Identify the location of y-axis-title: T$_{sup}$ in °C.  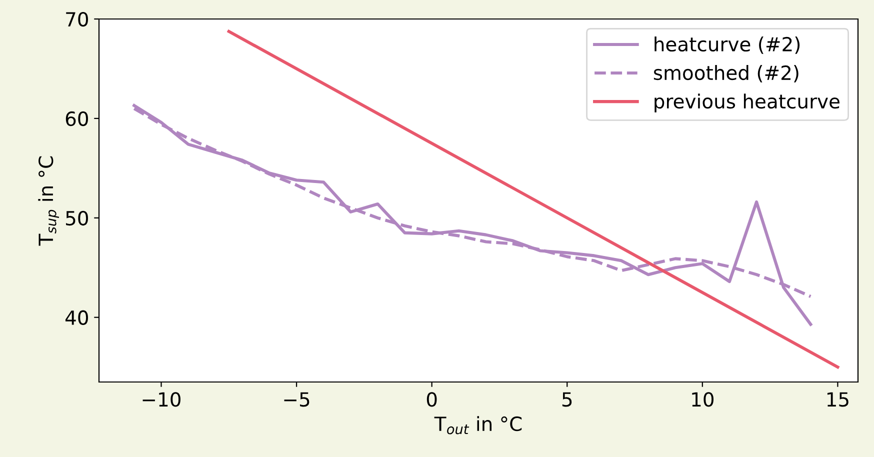
(48, 201).